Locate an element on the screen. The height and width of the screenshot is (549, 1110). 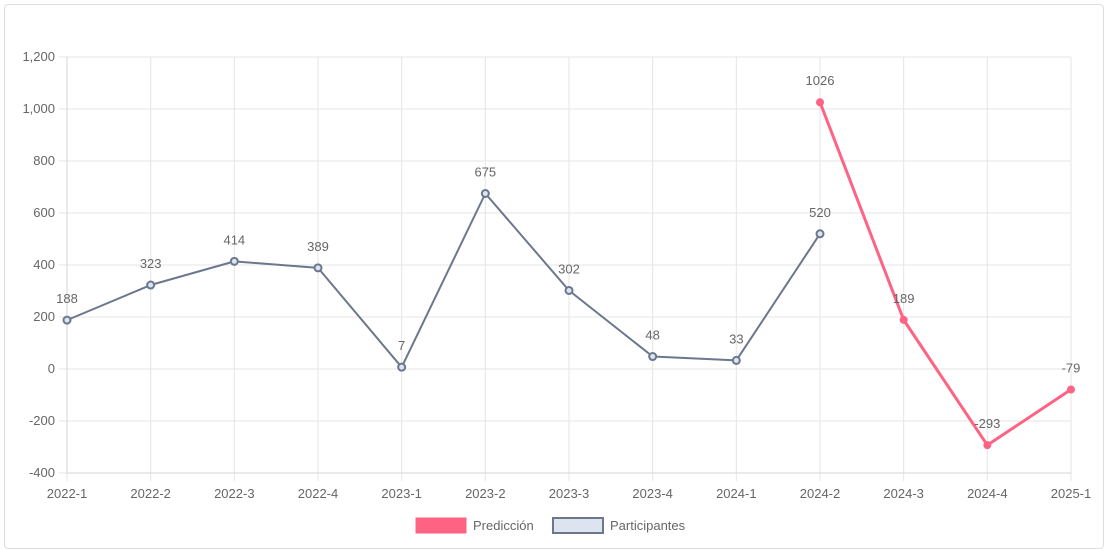
x-tick-label: 2024-1 is located at coordinates (736, 493).